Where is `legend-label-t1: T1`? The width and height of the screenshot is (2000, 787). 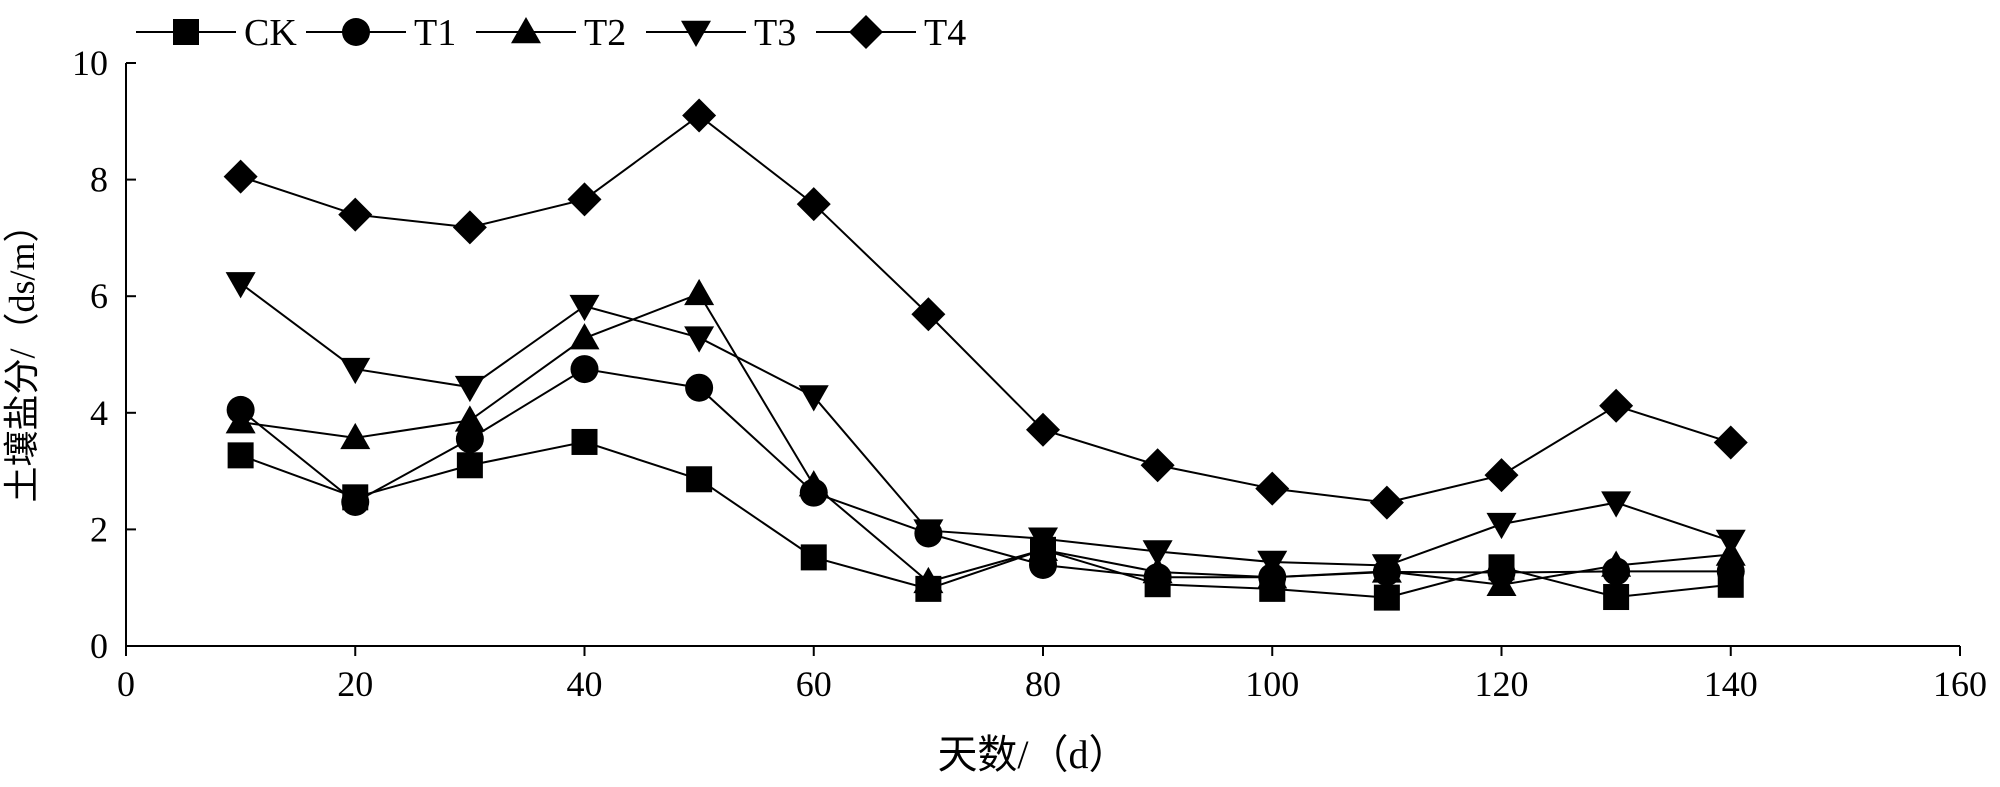 legend-label-t1: T1 is located at coordinates (435, 33).